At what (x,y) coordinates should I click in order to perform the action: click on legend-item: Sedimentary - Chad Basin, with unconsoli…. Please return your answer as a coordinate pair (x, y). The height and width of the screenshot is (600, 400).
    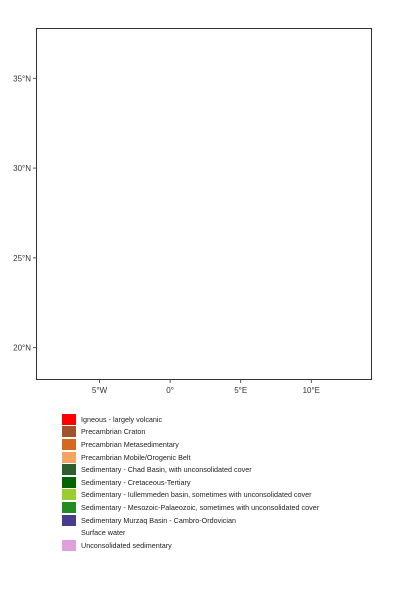
    Looking at the image, I should click on (190, 469).